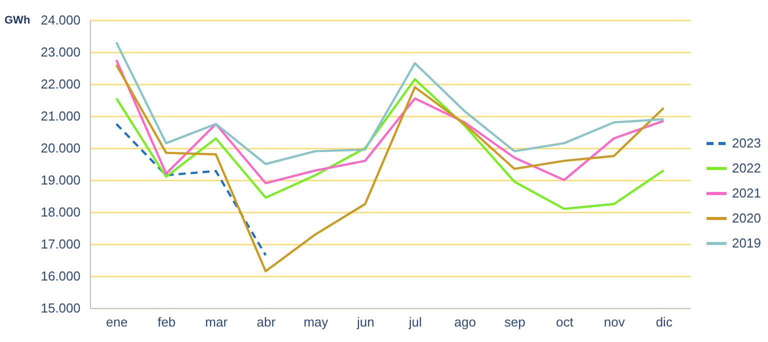  Describe the element at coordinates (415, 322) in the screenshot. I see `x-tick-label: jul` at that location.